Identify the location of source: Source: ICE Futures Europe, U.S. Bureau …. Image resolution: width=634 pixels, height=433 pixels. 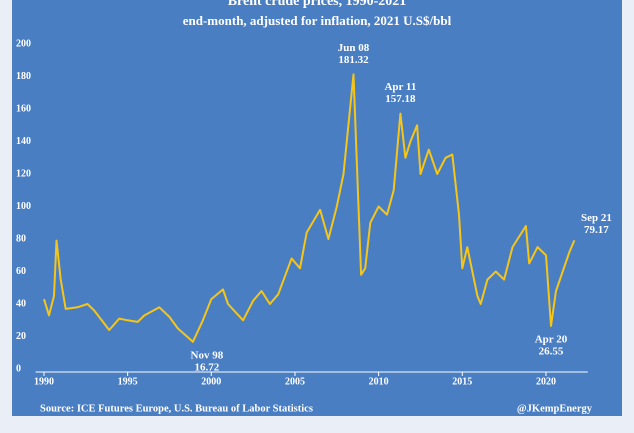
(176, 408).